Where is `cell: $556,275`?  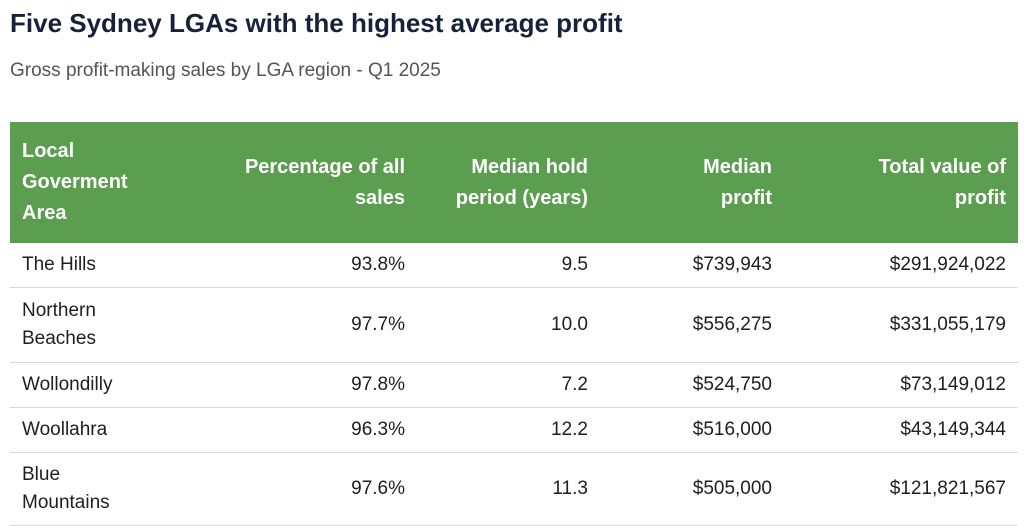
cell: $556,275 is located at coordinates (692, 325).